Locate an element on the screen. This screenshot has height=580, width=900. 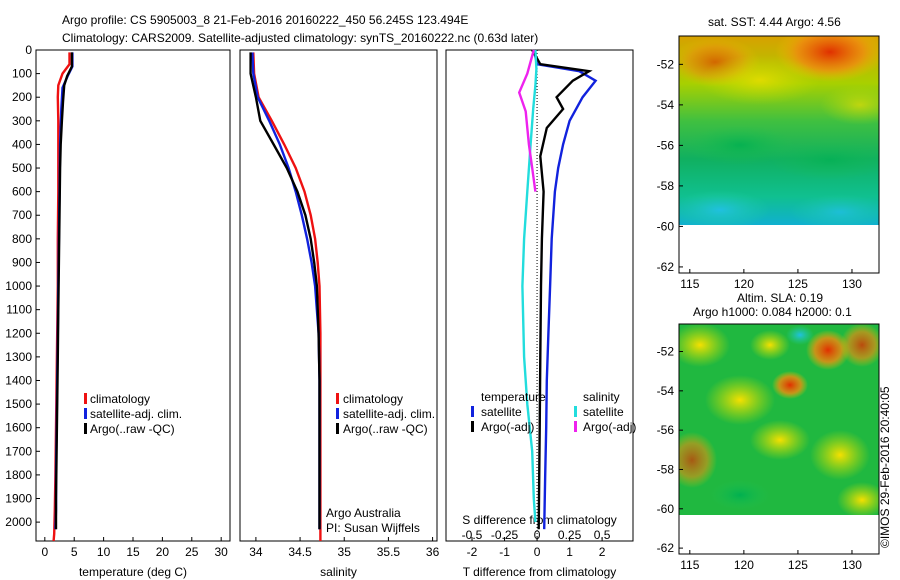
x-tick-label: 35 is located at coordinates (345, 552).